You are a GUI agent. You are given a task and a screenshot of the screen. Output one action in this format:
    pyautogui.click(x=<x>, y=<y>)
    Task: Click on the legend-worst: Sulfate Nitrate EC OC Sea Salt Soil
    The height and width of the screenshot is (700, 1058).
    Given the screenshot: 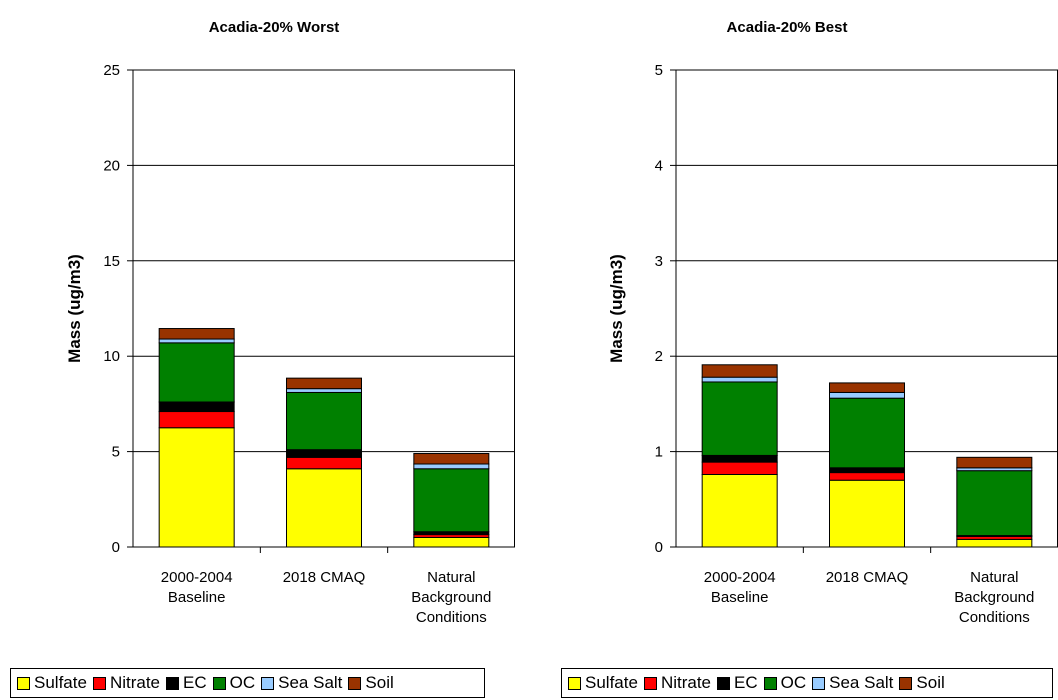 What is the action you would take?
    pyautogui.click(x=247, y=683)
    